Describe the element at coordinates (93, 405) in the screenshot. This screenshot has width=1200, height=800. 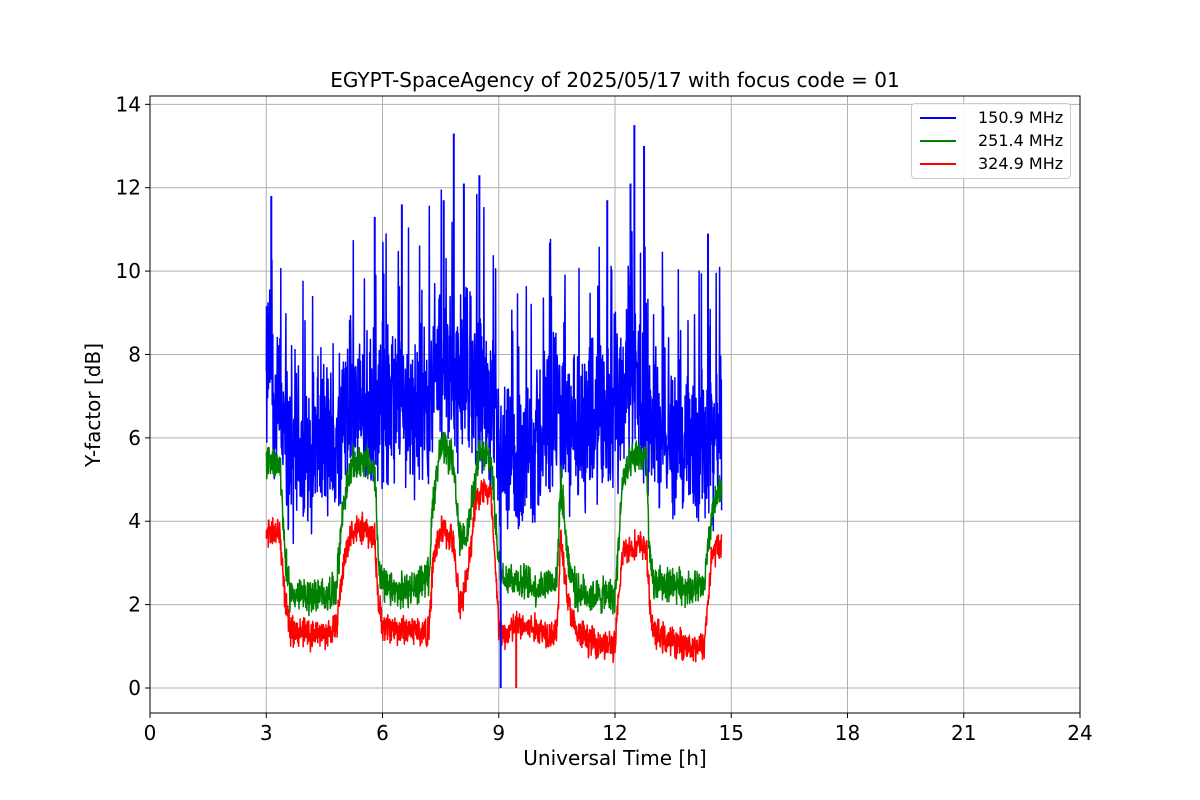
I see `y-axis-label: Y-factor [dB]` at that location.